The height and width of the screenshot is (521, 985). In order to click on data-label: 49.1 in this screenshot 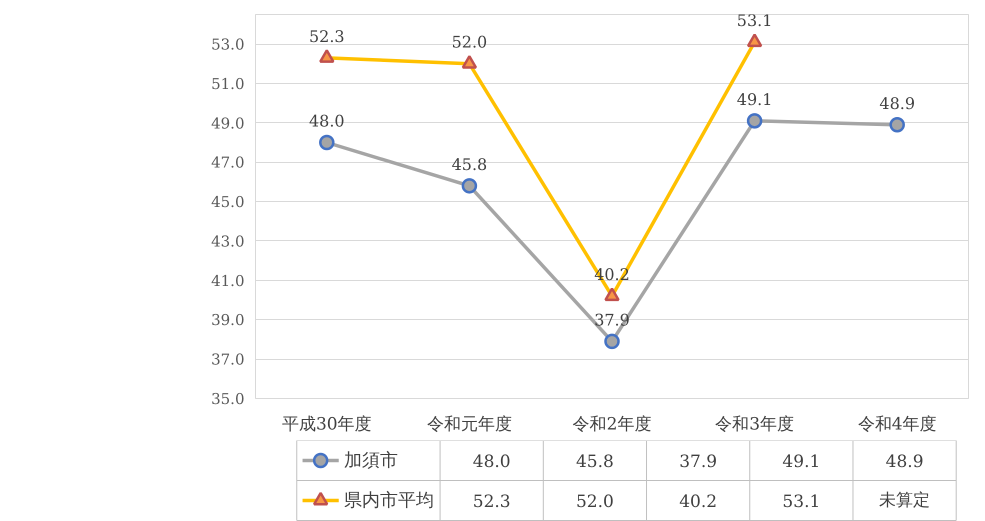, I will do `click(754, 99)`.